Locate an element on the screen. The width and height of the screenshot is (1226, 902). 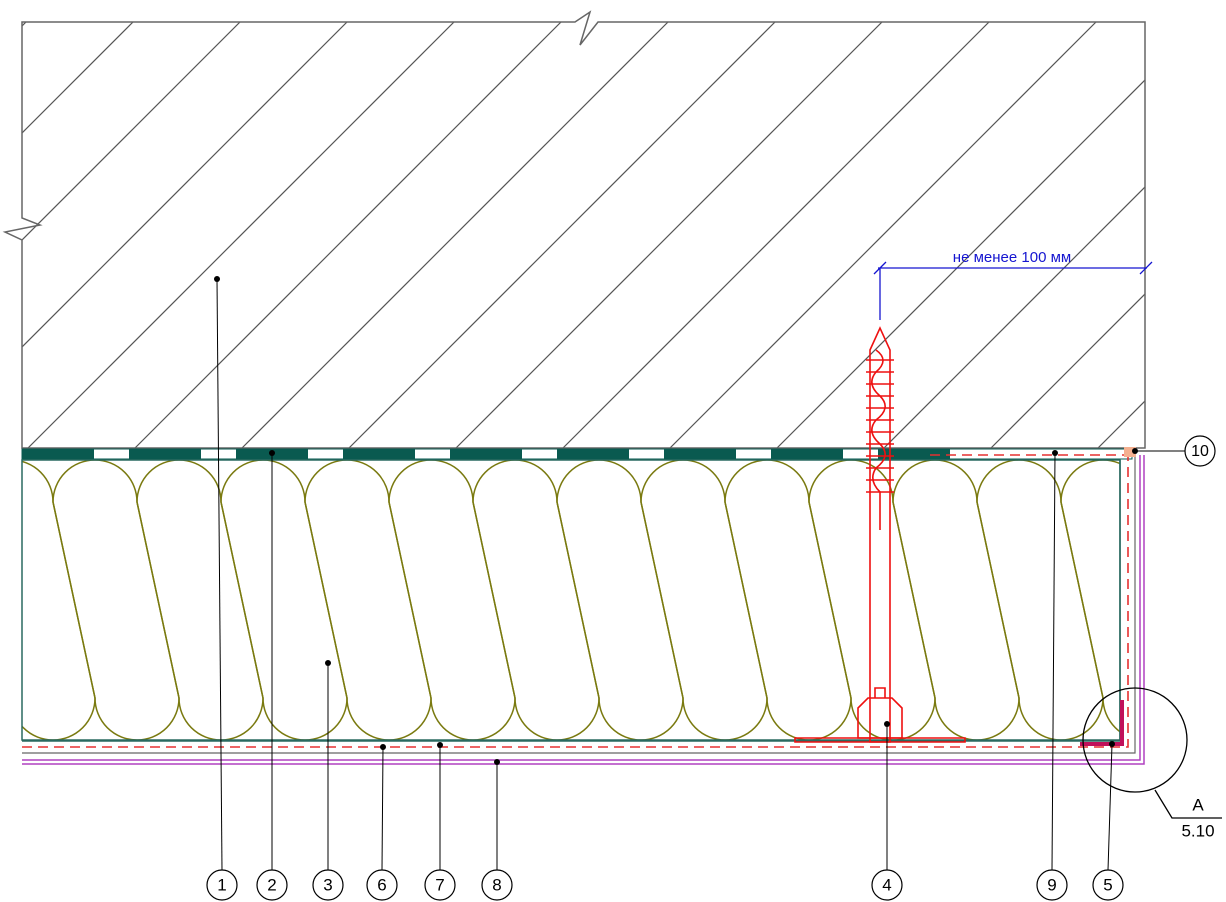
callout-number: 6 is located at coordinates (381, 884).